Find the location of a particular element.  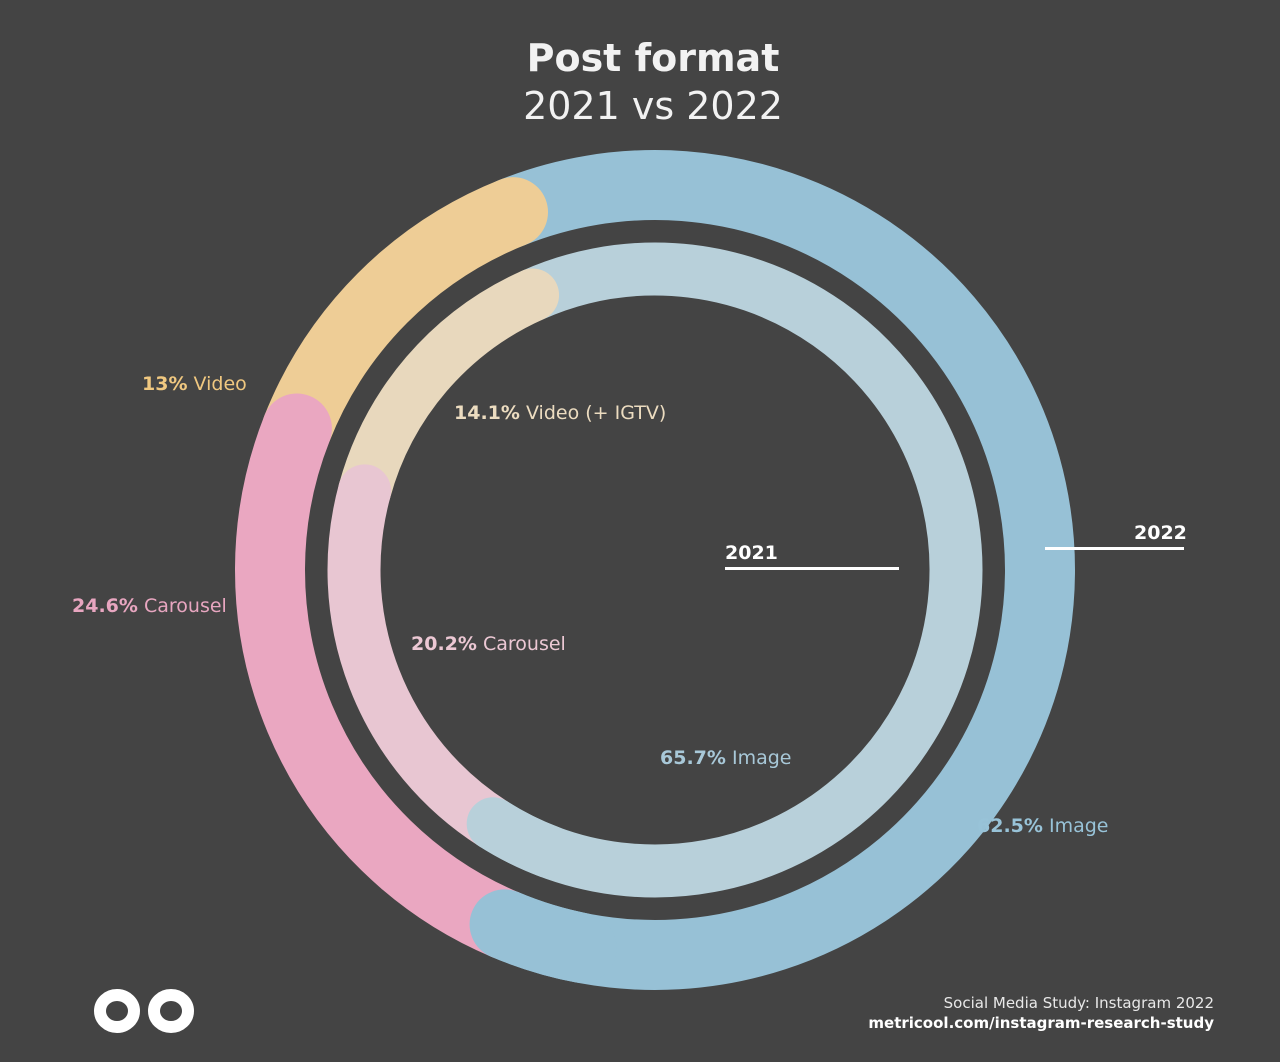

label-2022-video: 13% Video is located at coordinates (194, 384).